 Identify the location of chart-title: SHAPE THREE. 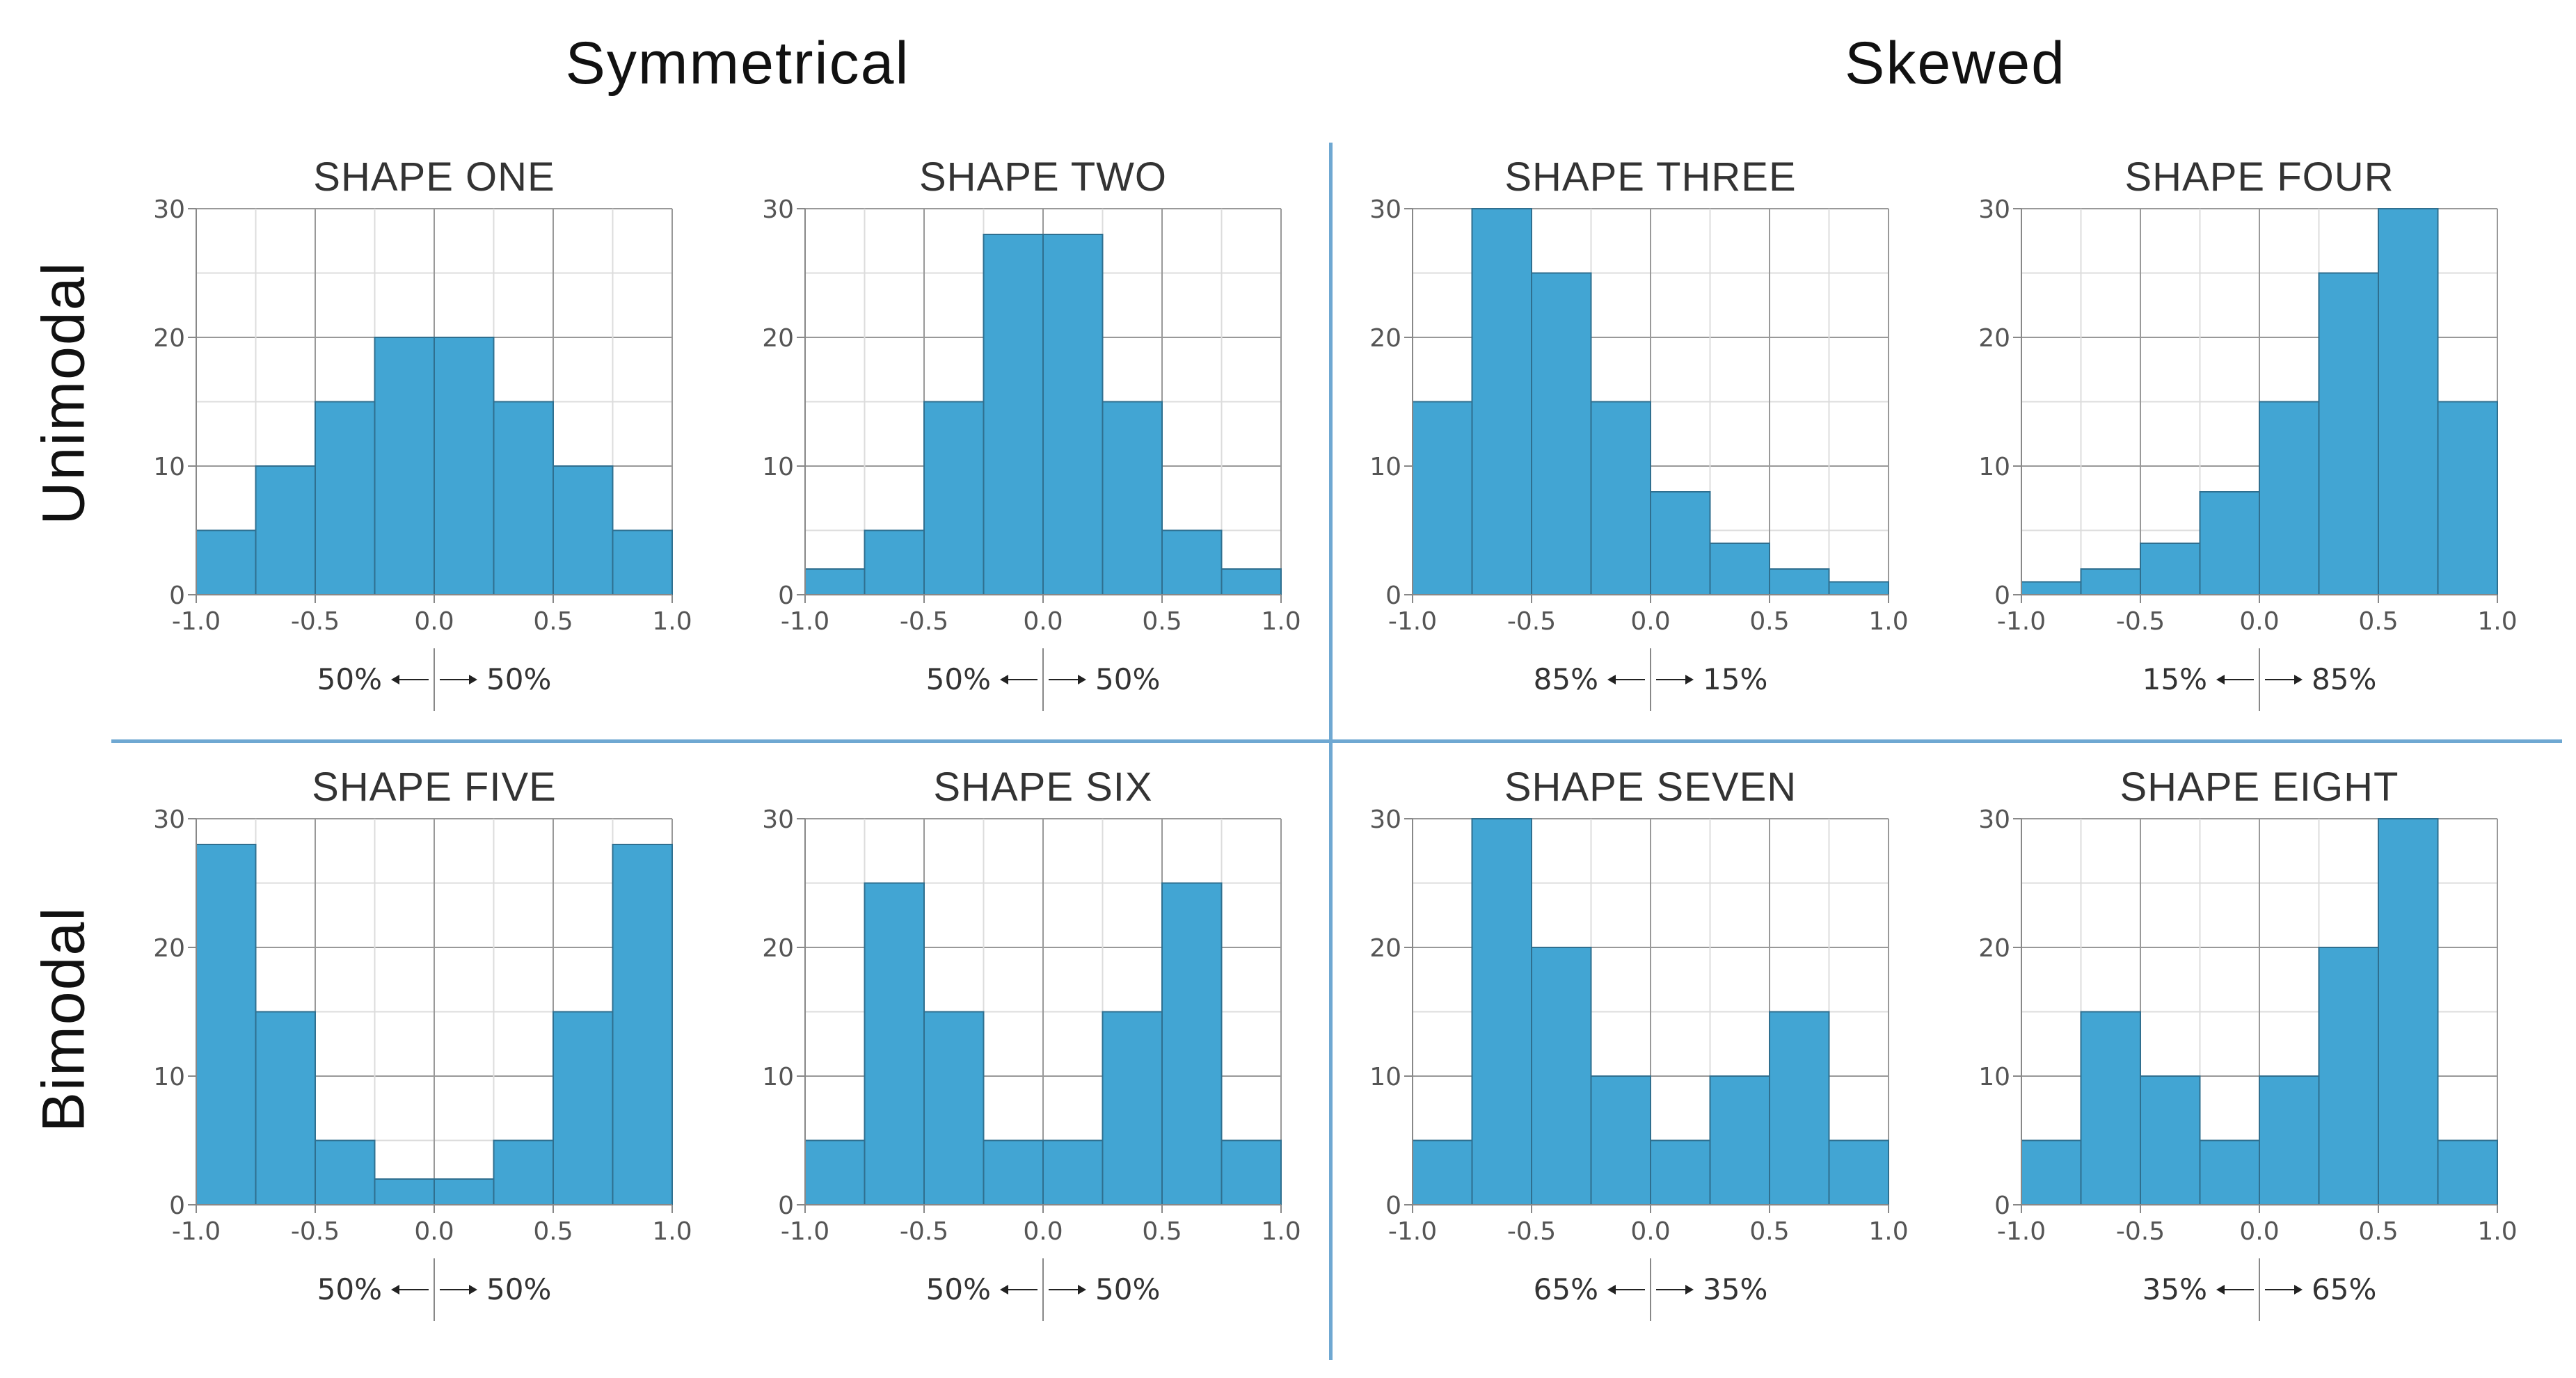
(1650, 177).